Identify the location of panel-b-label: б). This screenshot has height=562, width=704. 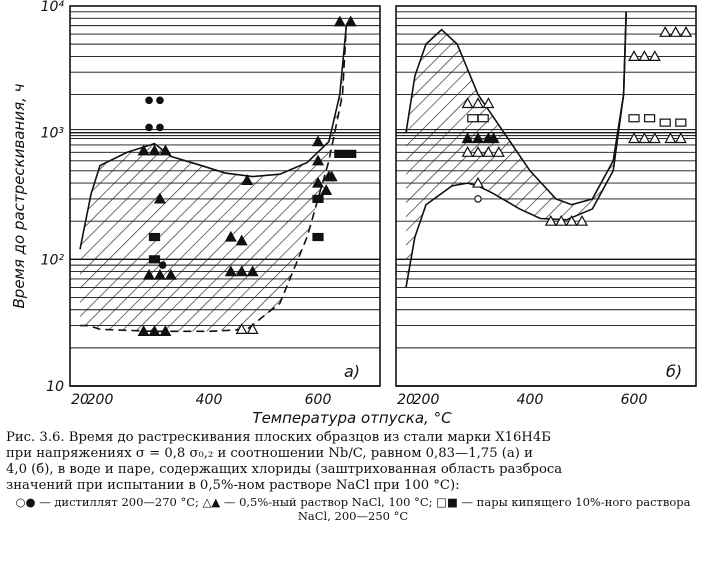
(674, 371).